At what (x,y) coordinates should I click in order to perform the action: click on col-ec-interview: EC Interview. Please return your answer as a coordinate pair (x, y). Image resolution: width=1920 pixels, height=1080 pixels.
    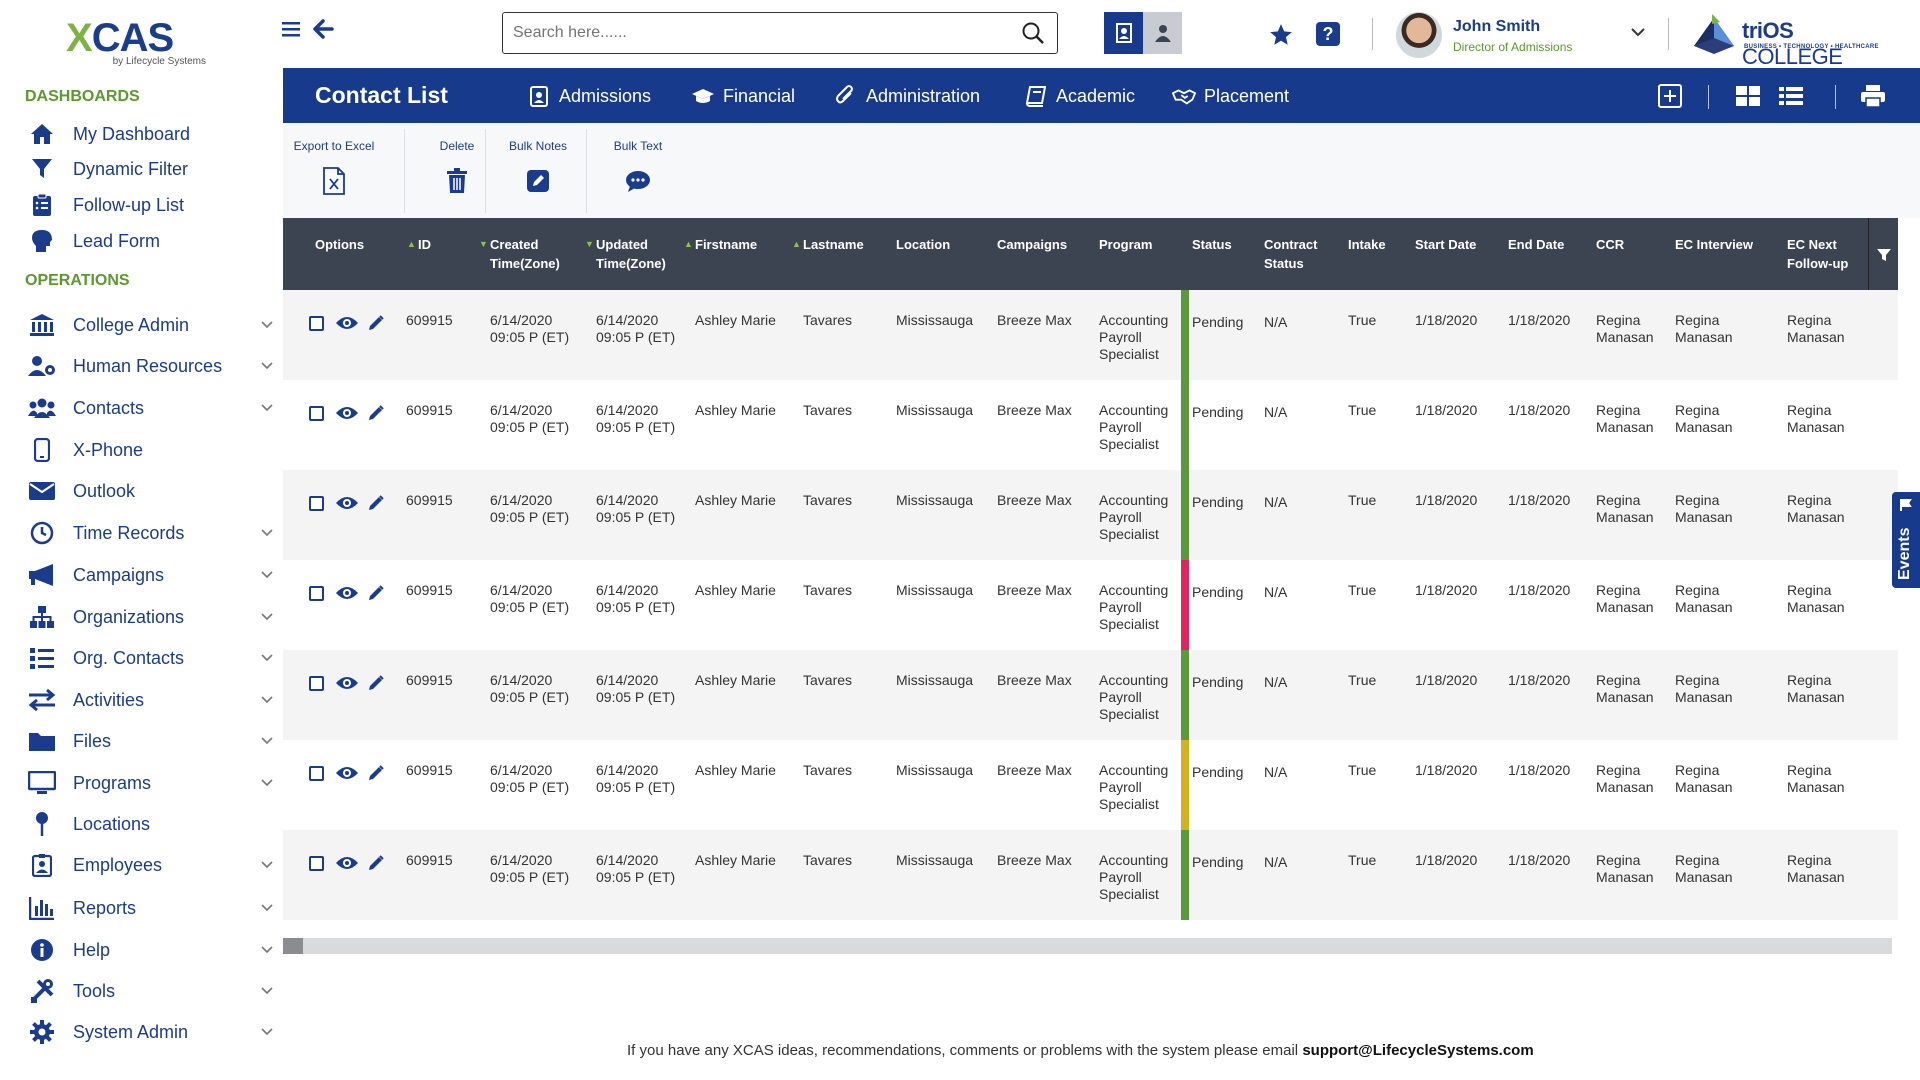
    Looking at the image, I should click on (1714, 244).